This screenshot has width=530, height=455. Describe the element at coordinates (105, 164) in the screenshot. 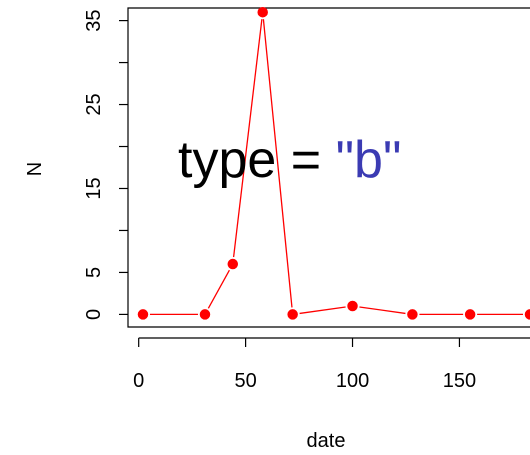

I see `y-axis-ticks: 0 5 15 25 35` at that location.